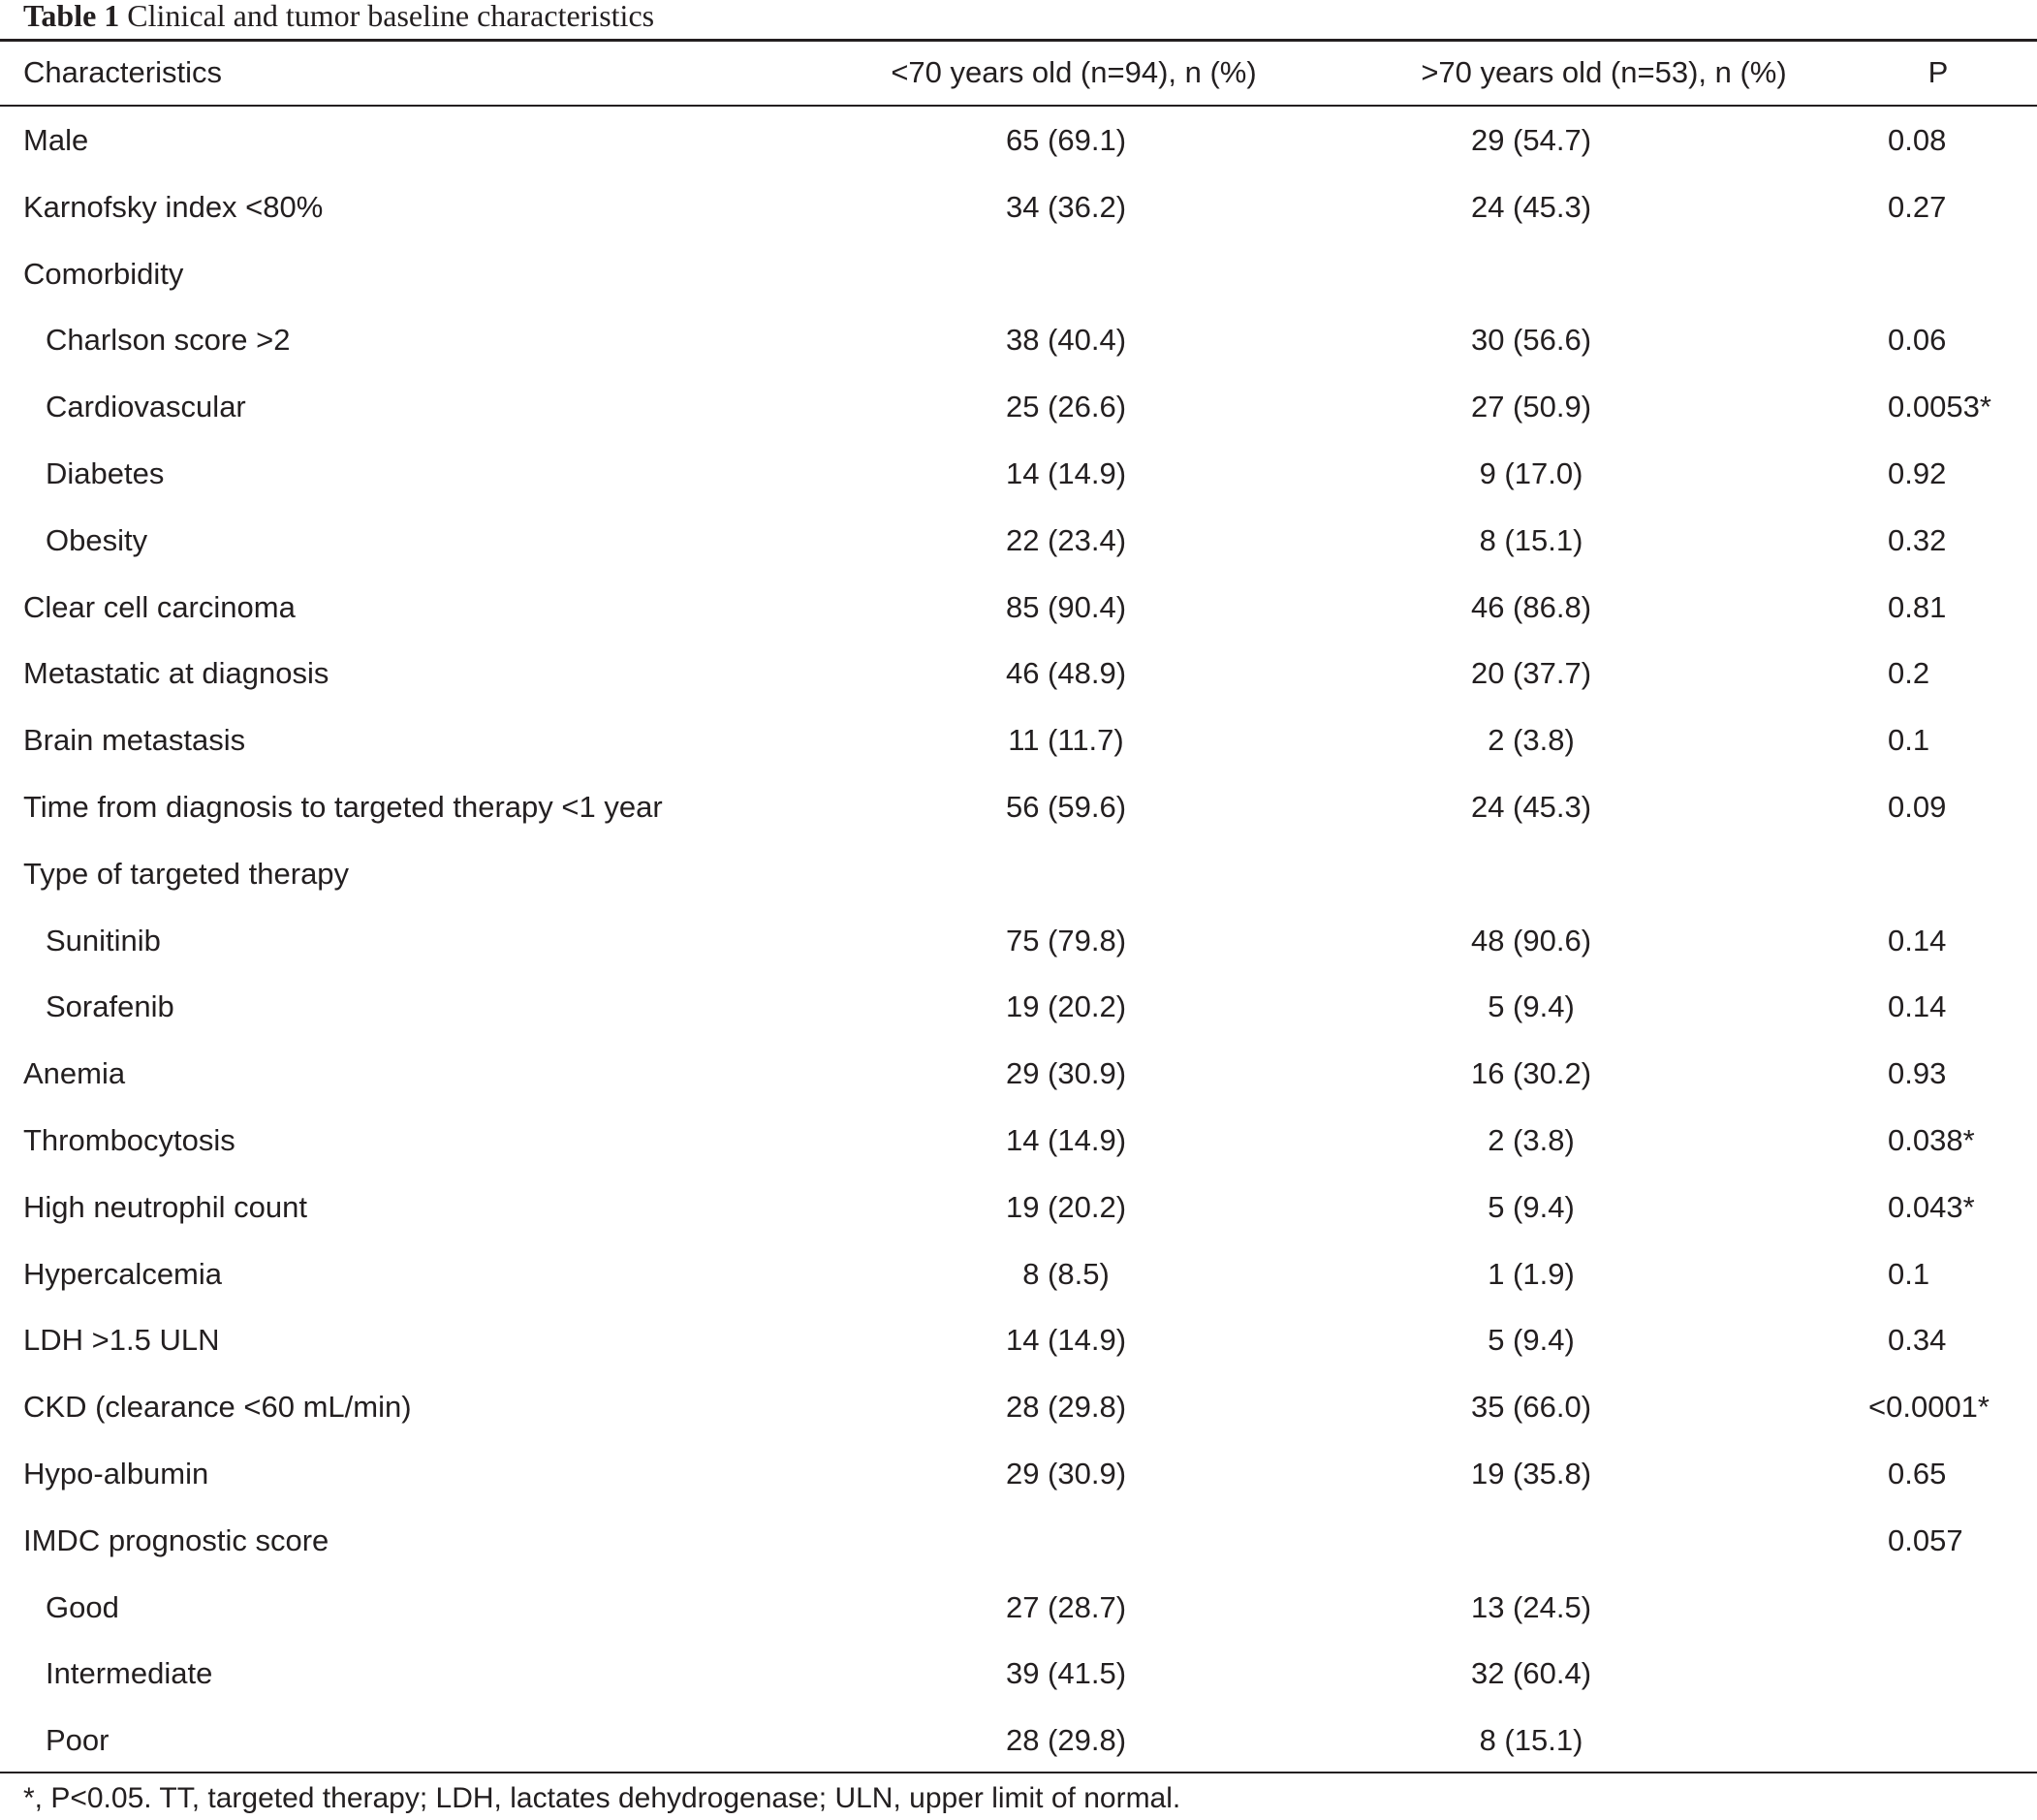 Image resolution: width=2037 pixels, height=1820 pixels. Describe the element at coordinates (1066, 539) in the screenshot. I see `young-value: 22 (23.4)` at that location.